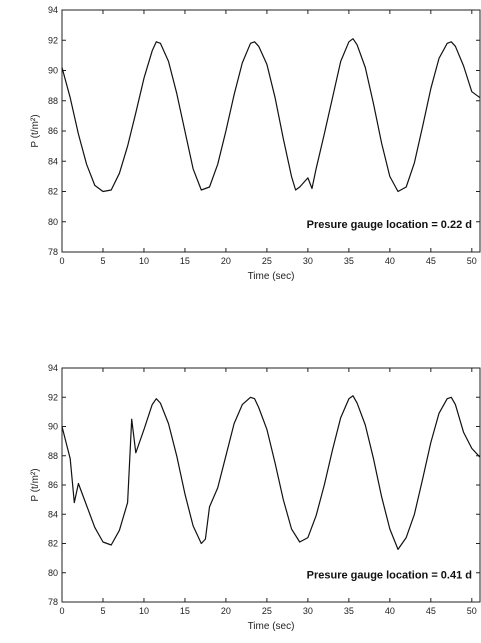 The width and height of the screenshot is (481, 643). I want to click on gauge-location-annotation: Presure gauge location = 0.41 d, so click(389, 576).